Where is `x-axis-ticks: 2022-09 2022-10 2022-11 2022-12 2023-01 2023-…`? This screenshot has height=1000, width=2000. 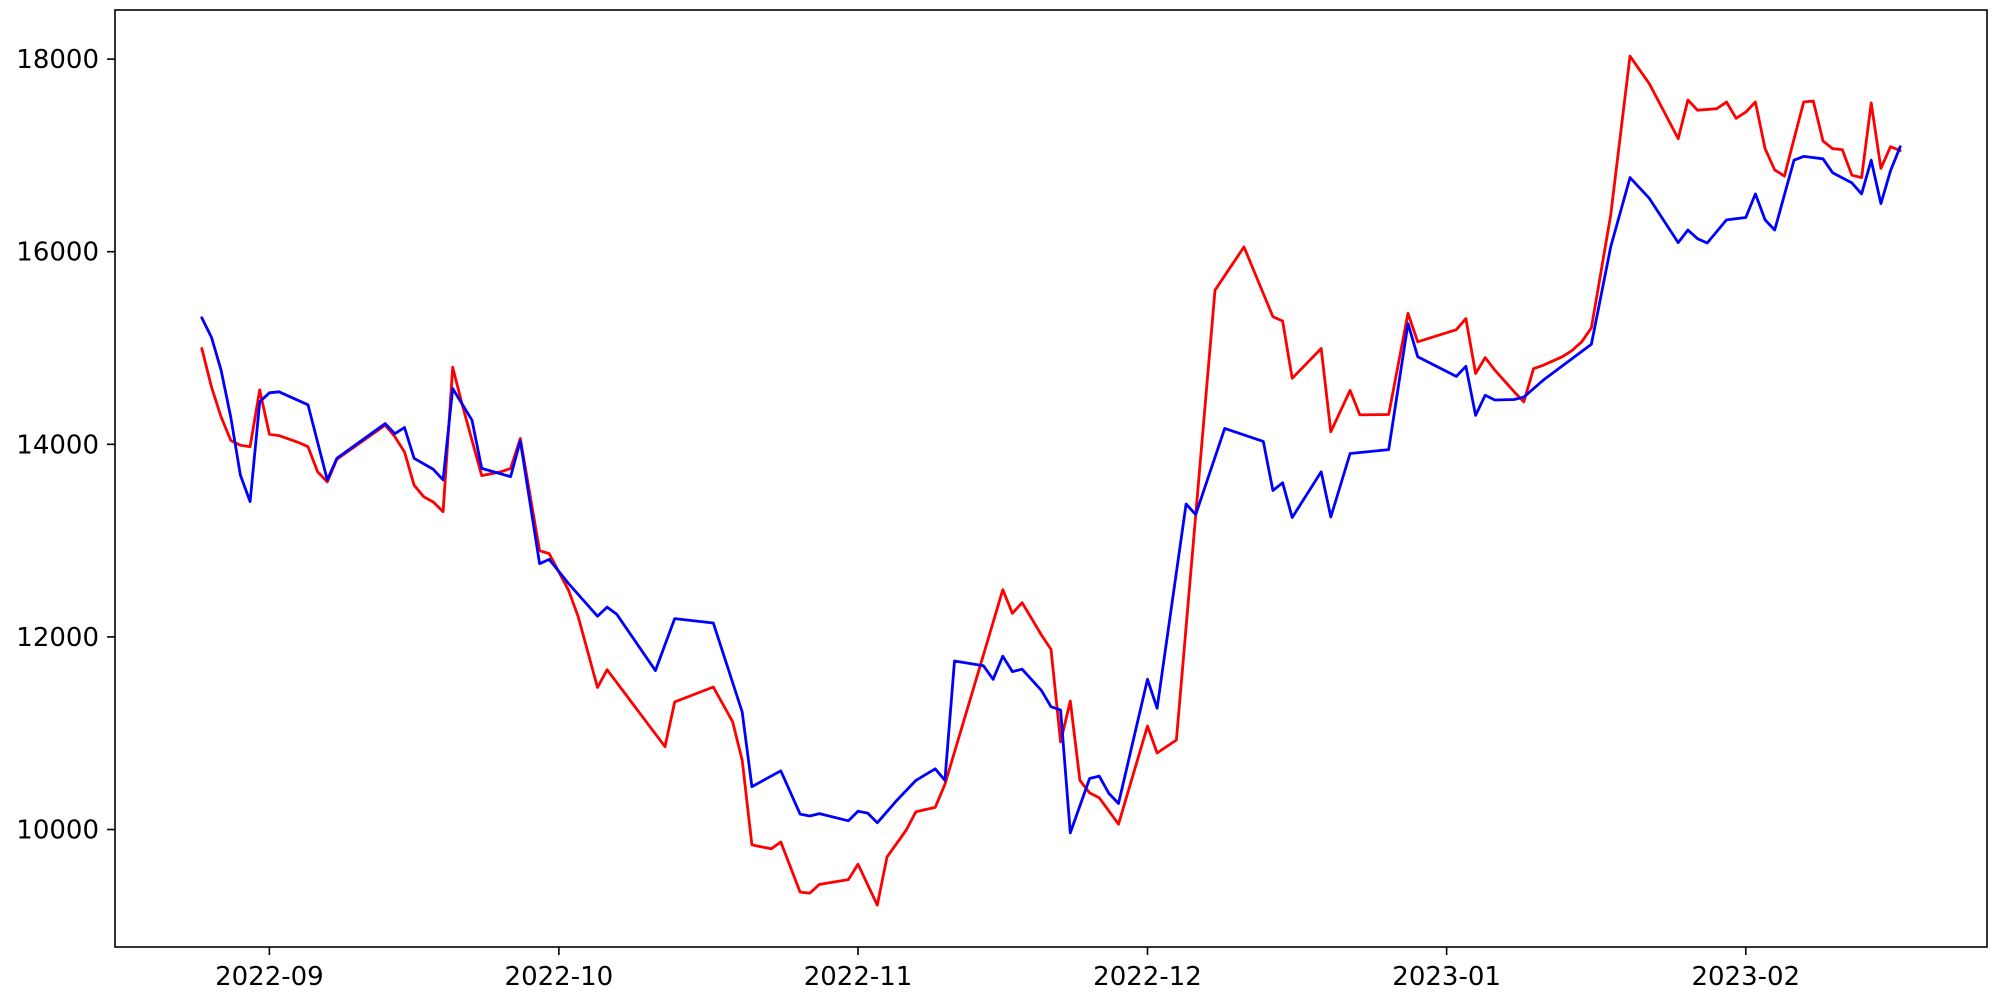
x-axis-ticks: 2022-09 2022-10 2022-11 2022-12 2023-01 2023-… is located at coordinates (1007, 969).